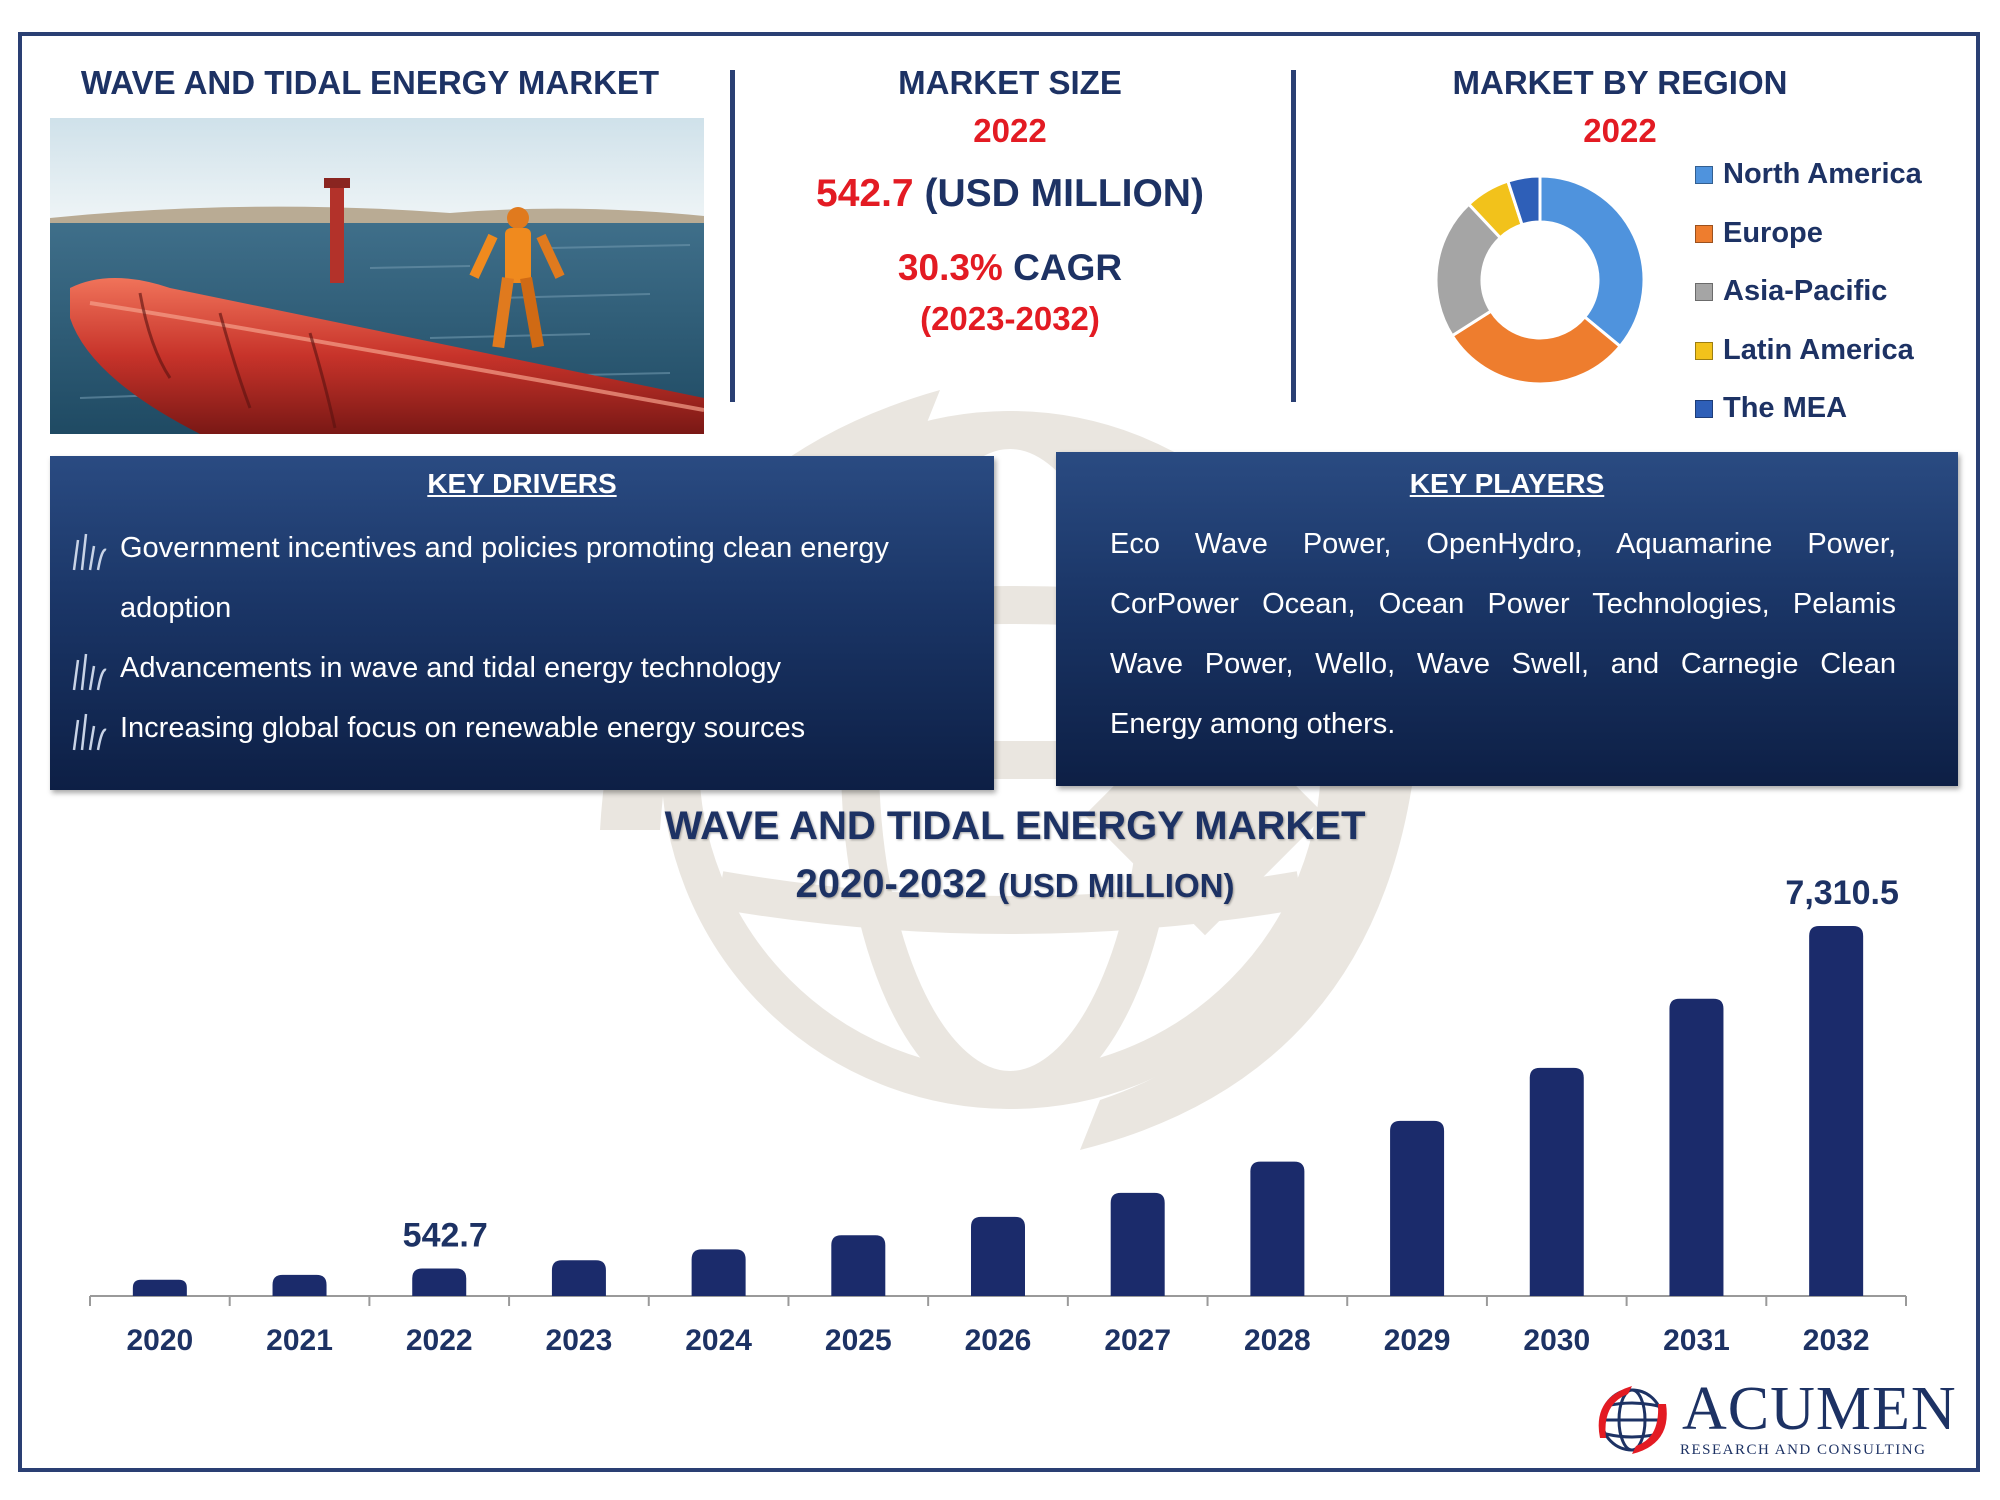 Image resolution: width=2000 pixels, height=1500 pixels. Describe the element at coordinates (377, 276) in the screenshot. I see `tidal-energy-photo` at that location.